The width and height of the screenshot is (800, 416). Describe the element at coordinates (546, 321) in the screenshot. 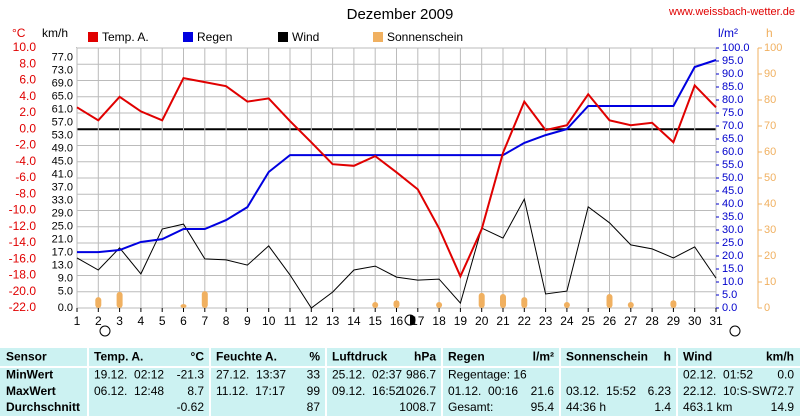

I see `x-tick-label: 23` at that location.